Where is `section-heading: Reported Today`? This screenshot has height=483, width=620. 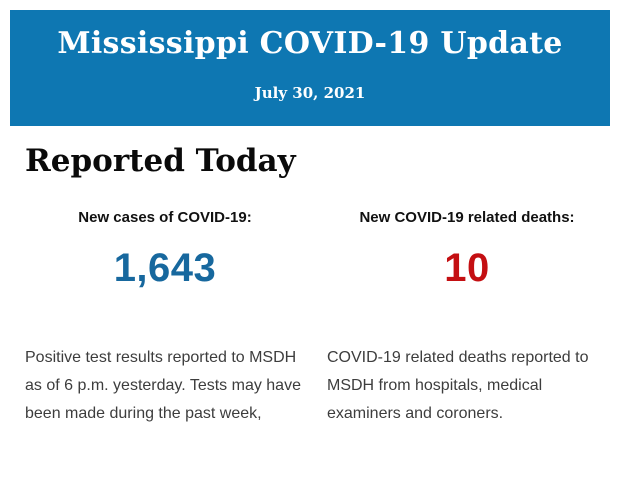 section-heading: Reported Today is located at coordinates (160, 161).